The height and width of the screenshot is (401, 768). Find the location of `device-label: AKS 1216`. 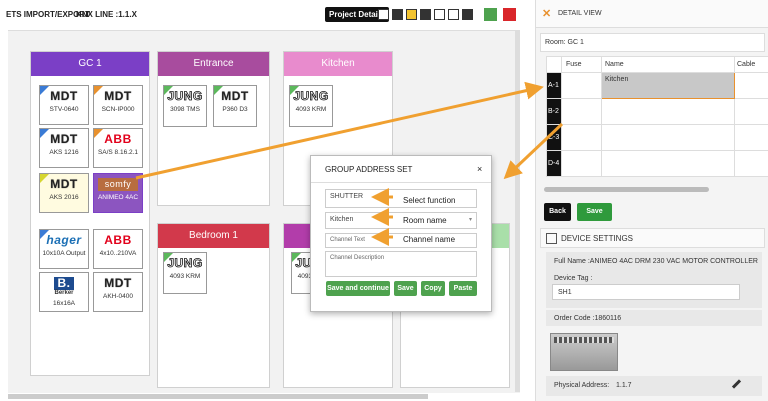

device-label: AKS 1216 is located at coordinates (64, 152).